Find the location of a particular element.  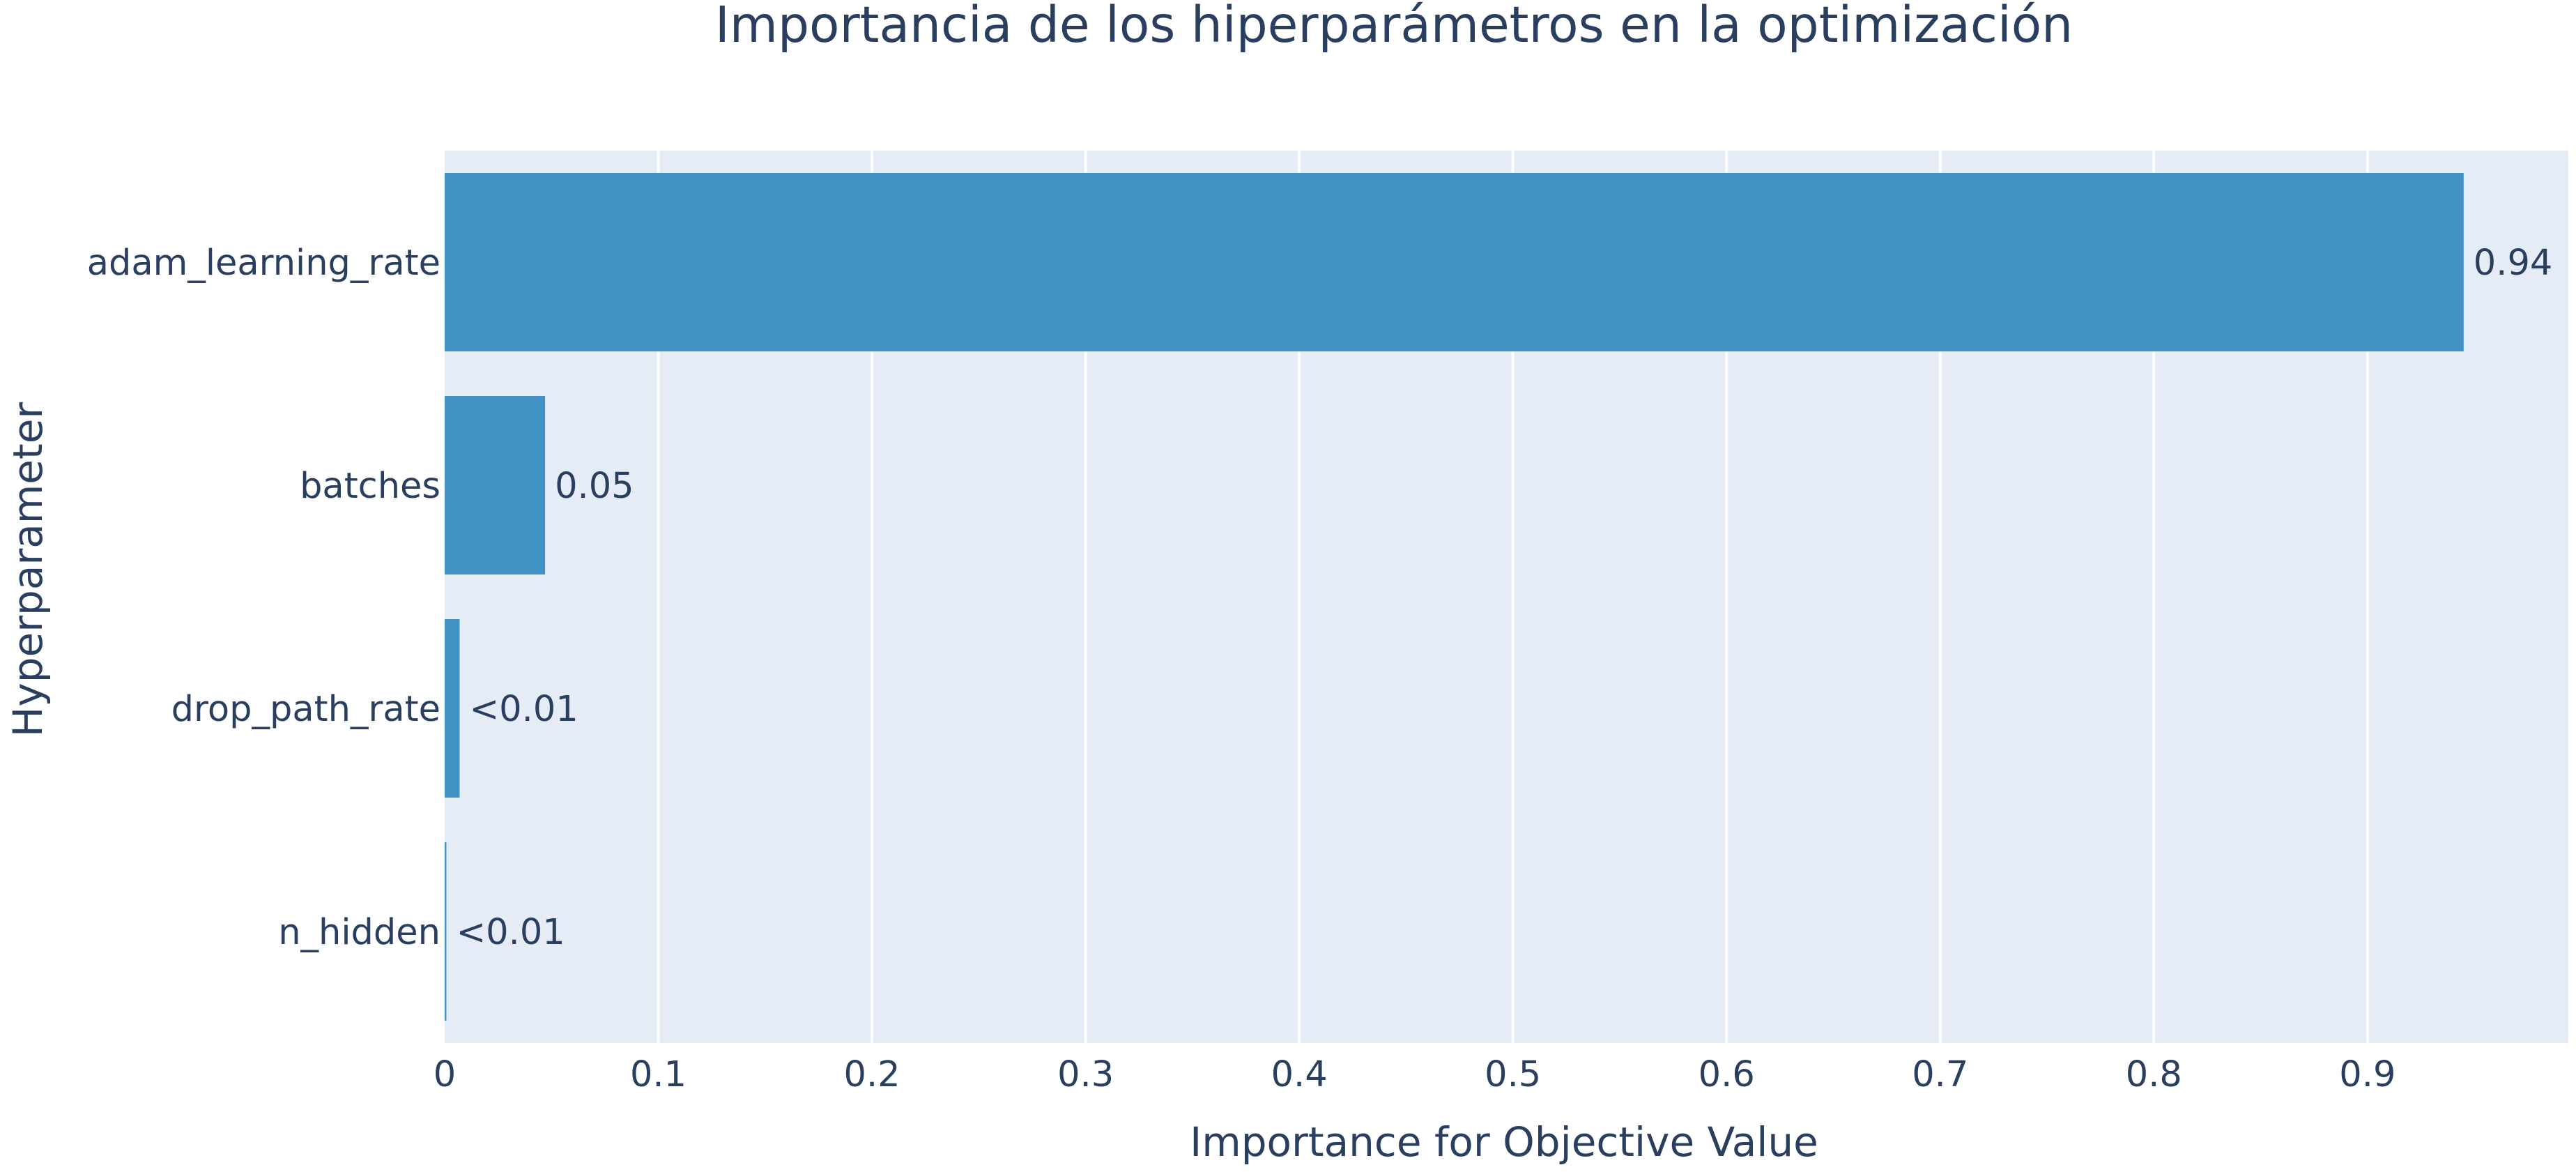

x-axis-ticks: 0 0.1 0.2 0.3 0.4 0.5 0.6 0.7 0.8 0.9 is located at coordinates (1415, 1075).